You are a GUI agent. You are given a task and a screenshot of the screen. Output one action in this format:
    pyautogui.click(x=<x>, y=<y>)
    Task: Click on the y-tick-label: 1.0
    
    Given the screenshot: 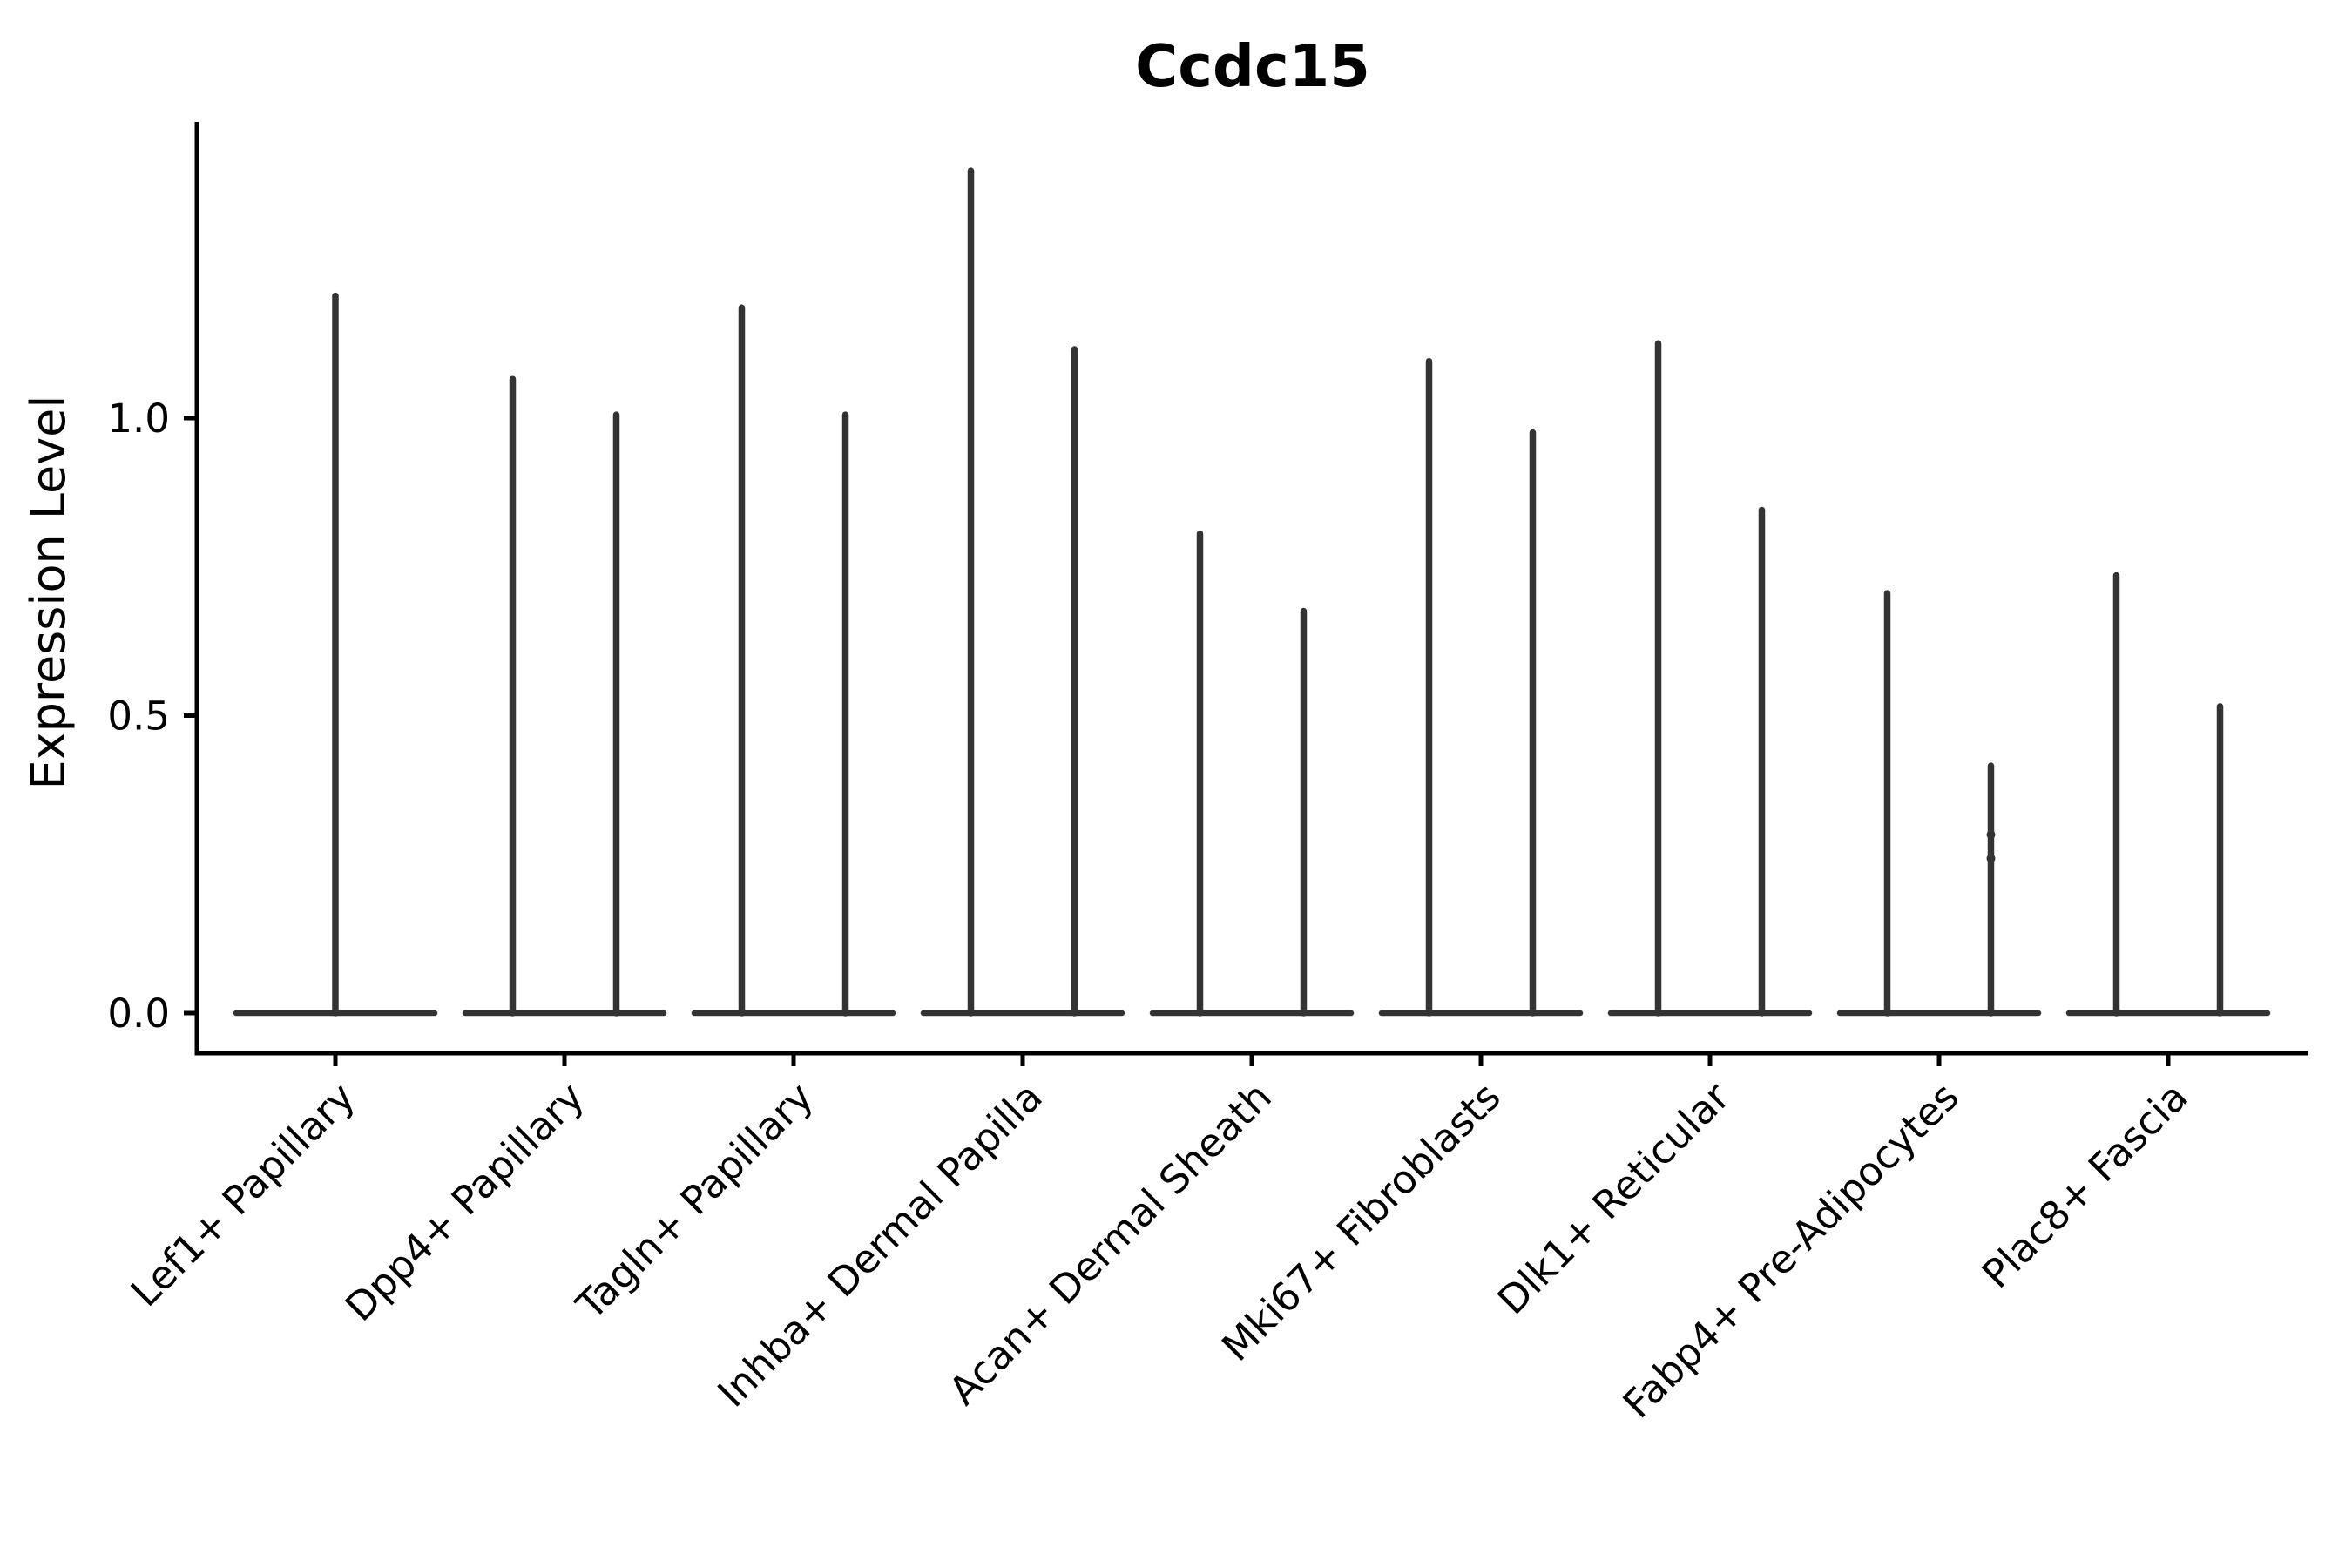 What is the action you would take?
    pyautogui.click(x=138, y=418)
    